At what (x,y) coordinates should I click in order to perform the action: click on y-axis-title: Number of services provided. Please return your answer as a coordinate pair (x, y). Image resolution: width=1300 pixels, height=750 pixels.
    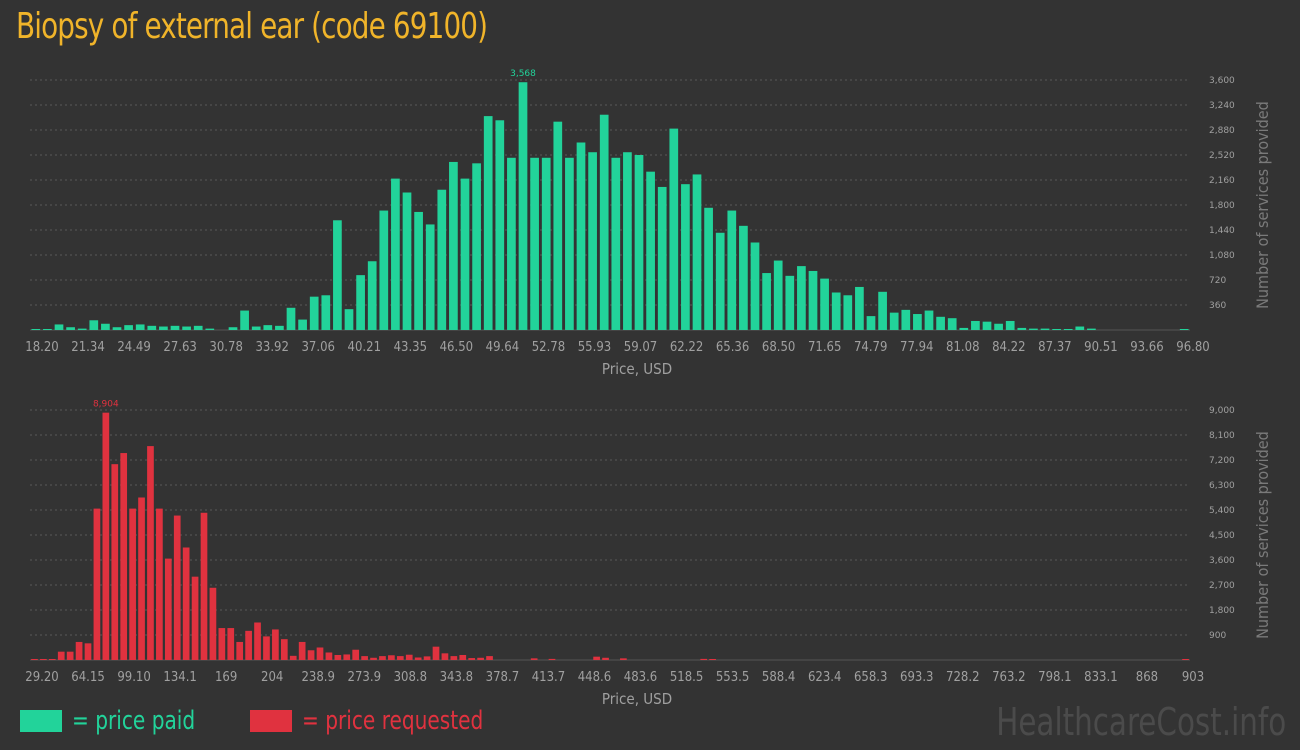
    Looking at the image, I should click on (1262, 205).